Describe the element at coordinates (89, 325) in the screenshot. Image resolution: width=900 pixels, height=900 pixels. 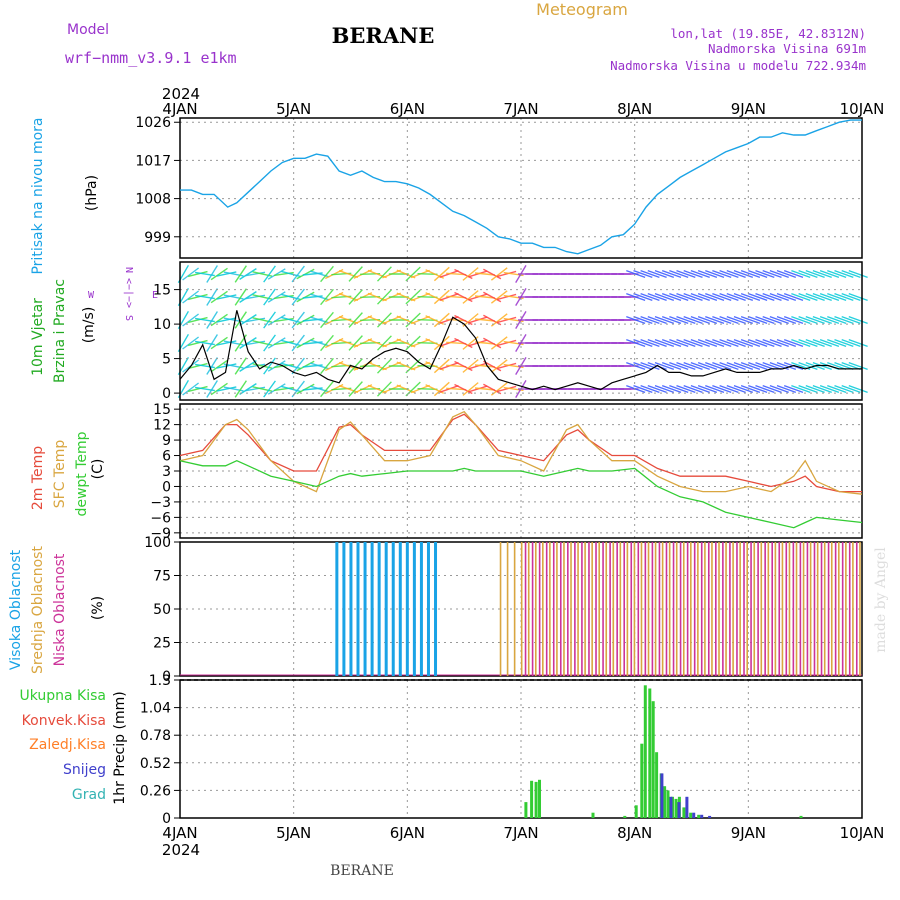
I see `wind-unit: (m/s)` at that location.